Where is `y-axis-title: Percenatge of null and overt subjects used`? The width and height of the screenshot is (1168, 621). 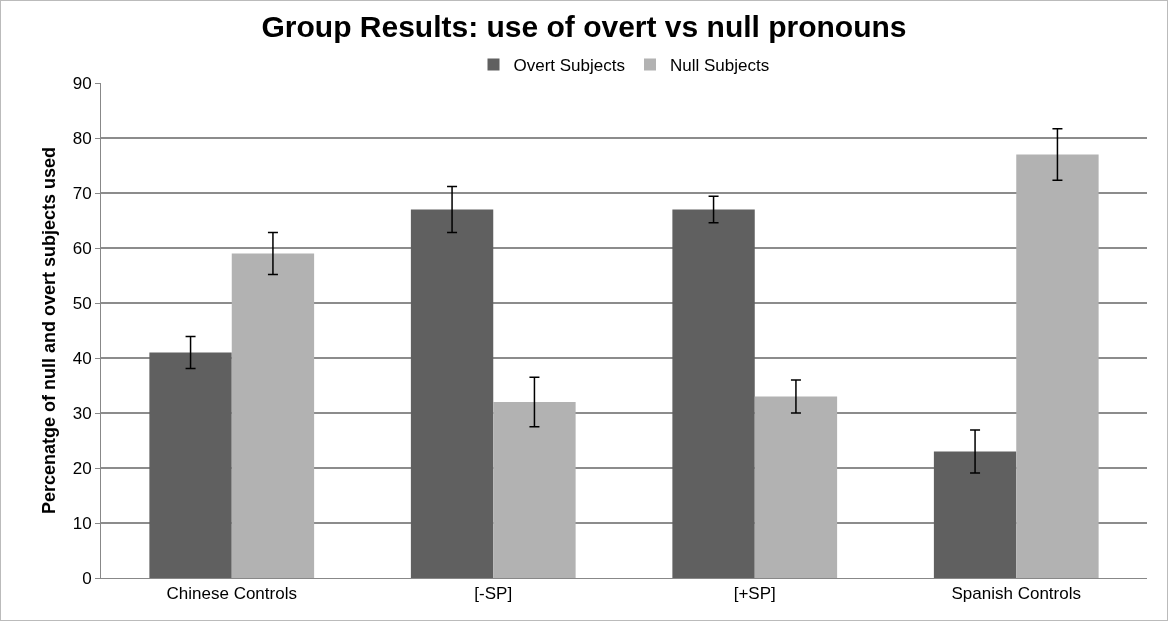 y-axis-title: Percenatge of null and overt subjects used is located at coordinates (48, 330).